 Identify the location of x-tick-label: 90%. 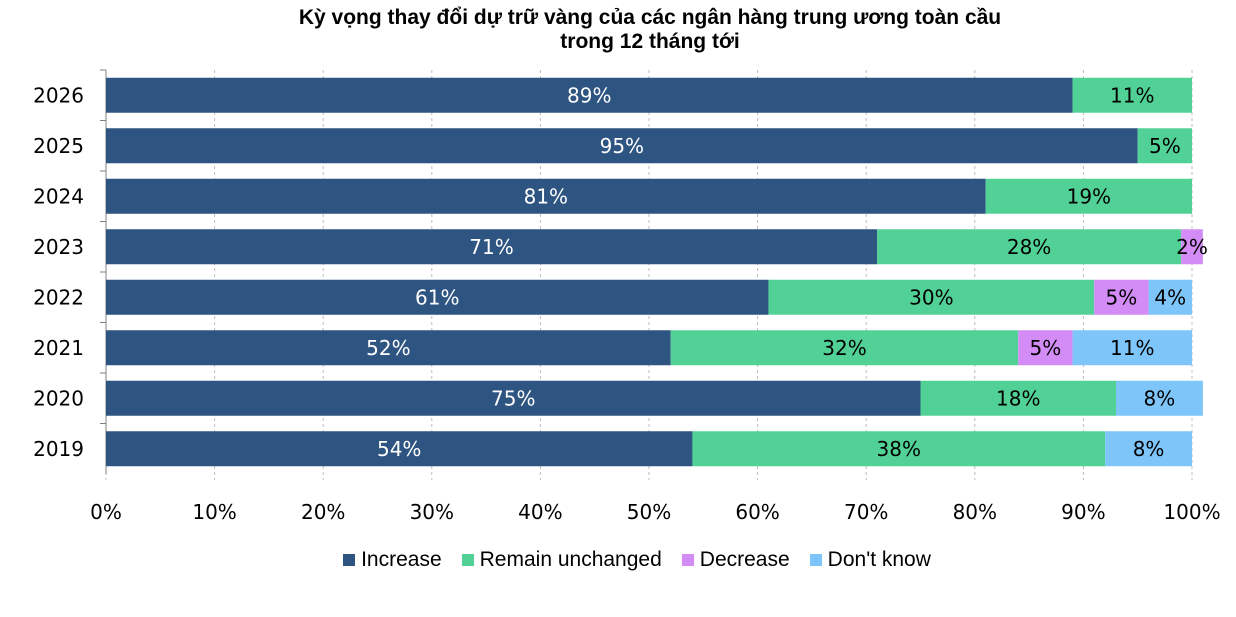
(1083, 512).